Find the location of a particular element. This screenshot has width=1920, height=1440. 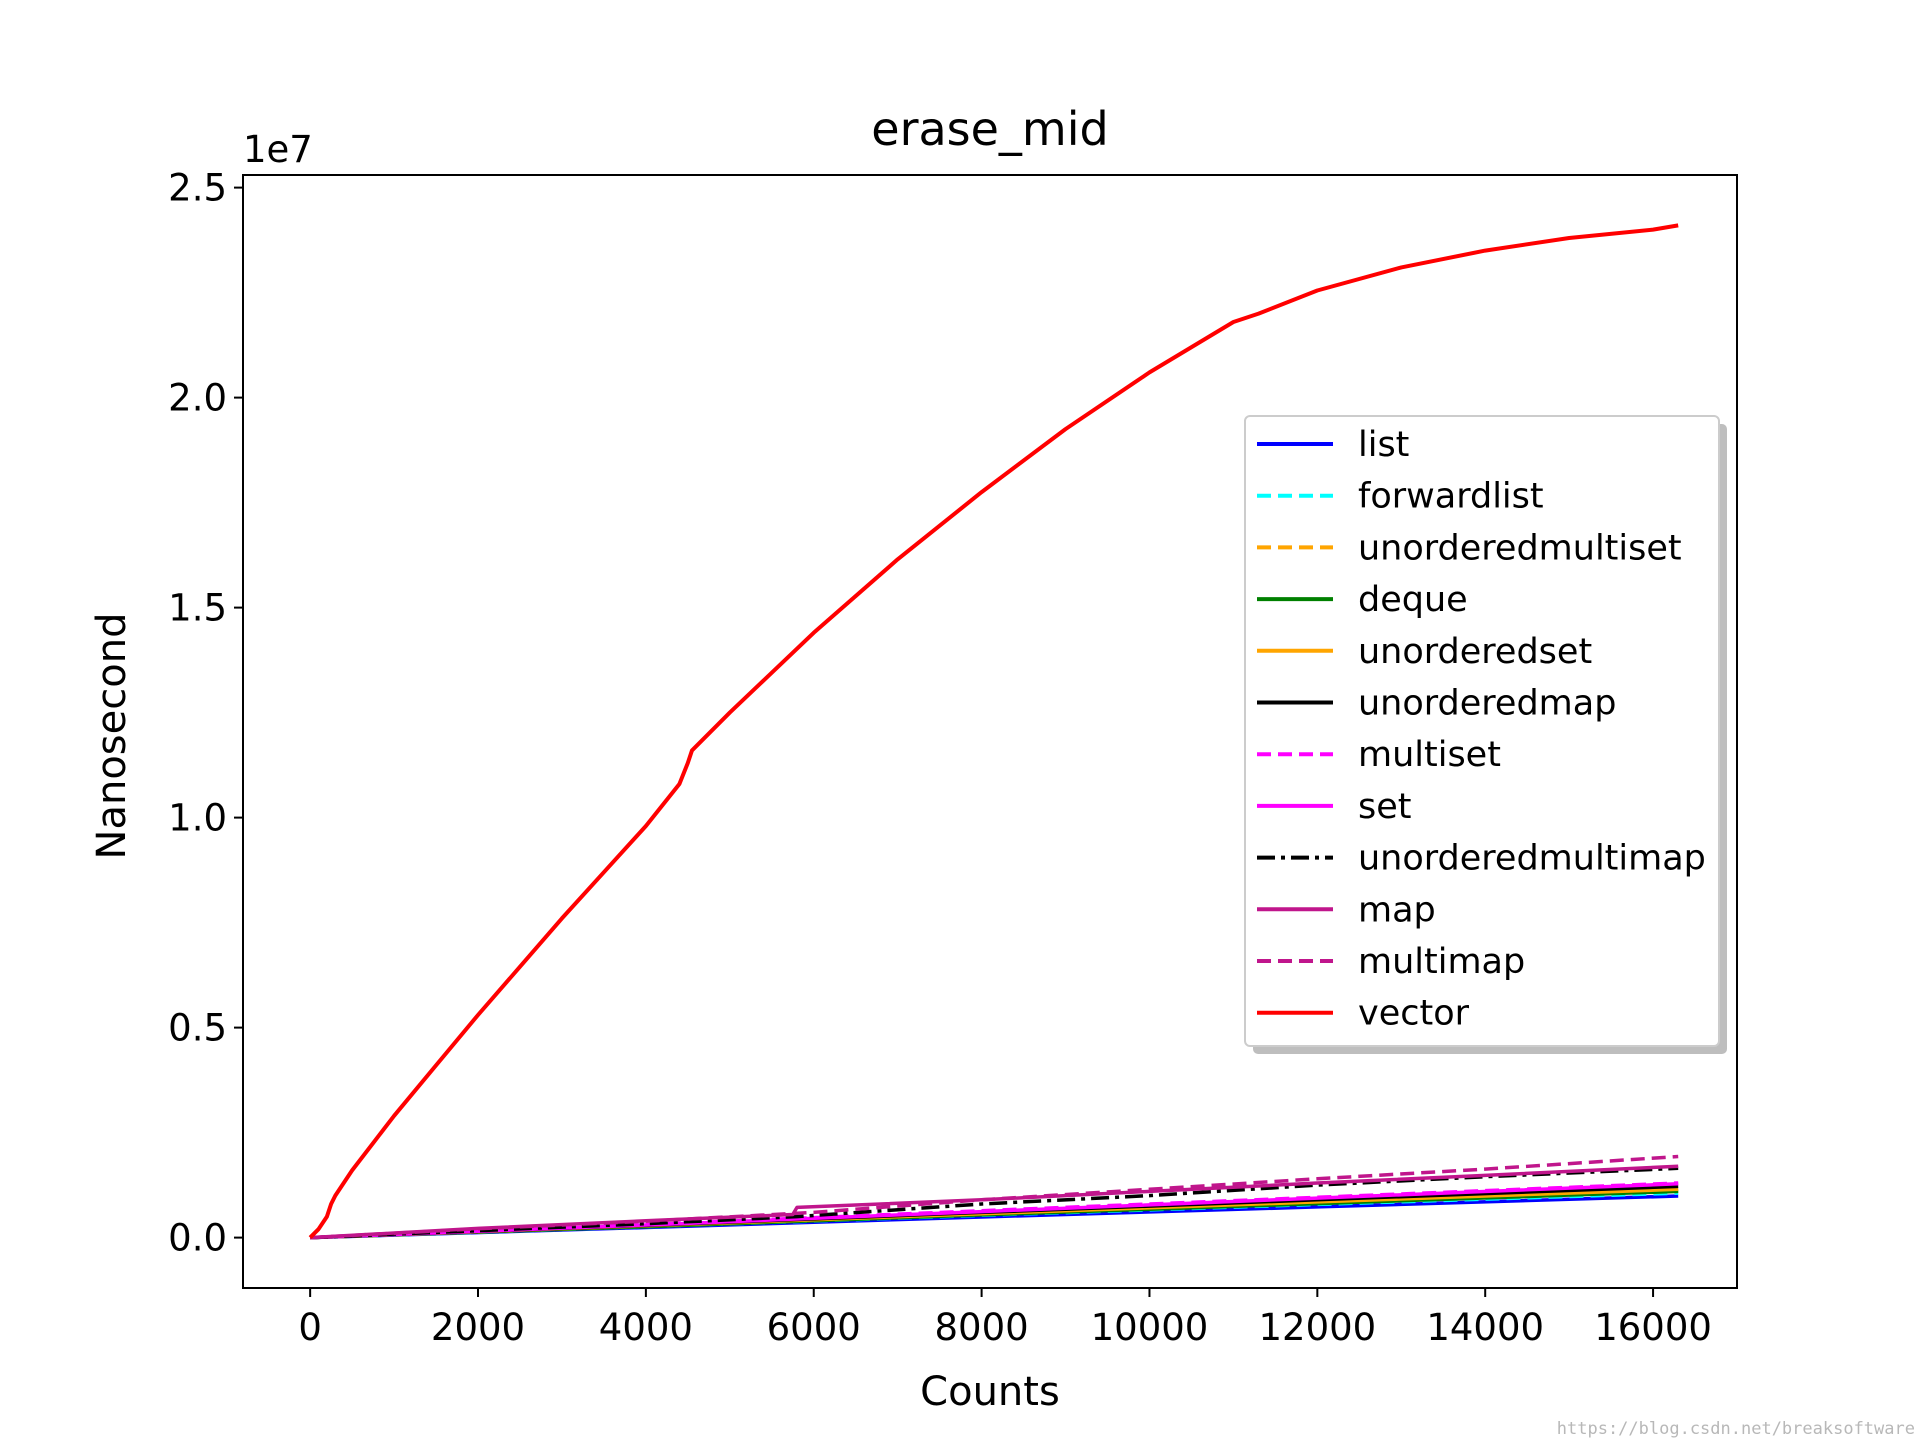

legend-label-multimap: multimap is located at coordinates (1441, 962).